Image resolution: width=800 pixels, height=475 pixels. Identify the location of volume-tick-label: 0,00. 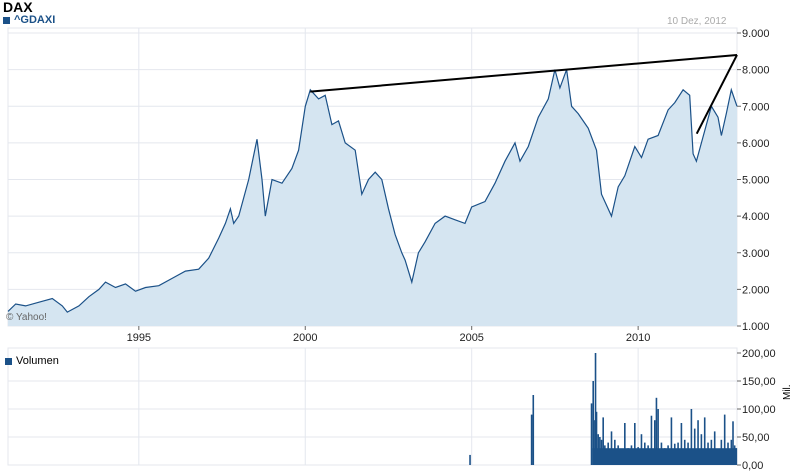
(752, 466).